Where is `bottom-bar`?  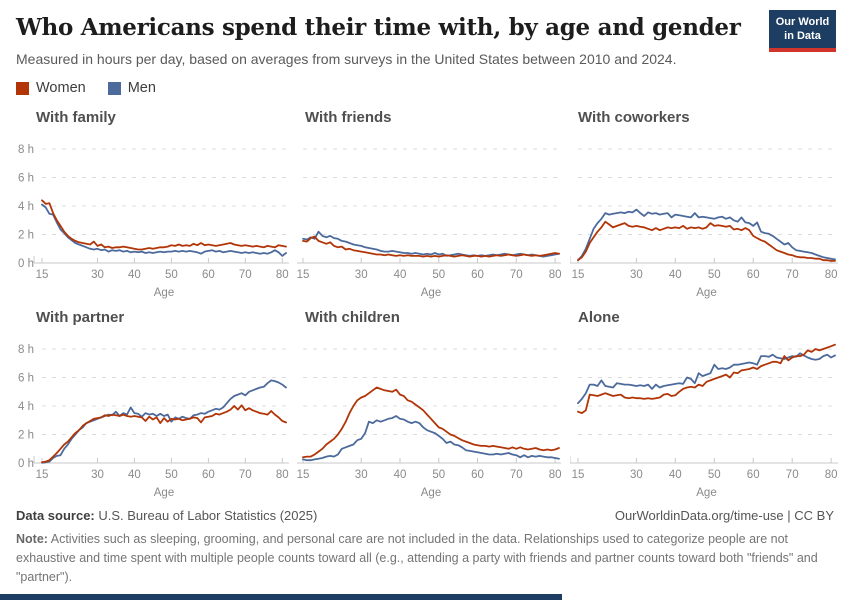
bottom-bar is located at coordinates (281, 597).